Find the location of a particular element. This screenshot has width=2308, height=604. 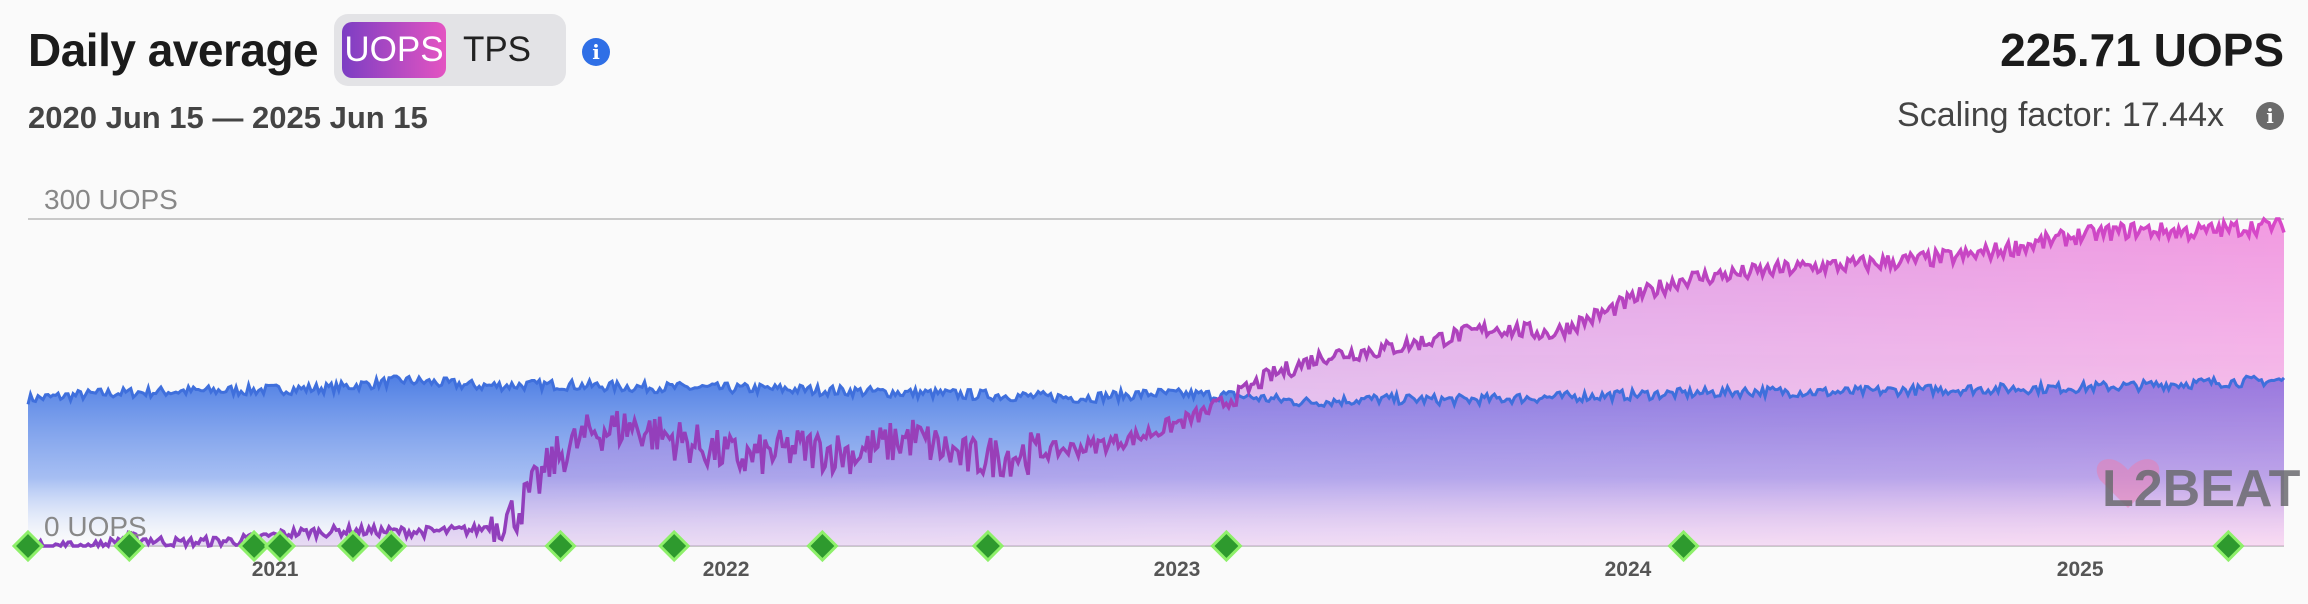

scaling-factor: Scaling factor: 17.44x is located at coordinates (2060, 115).